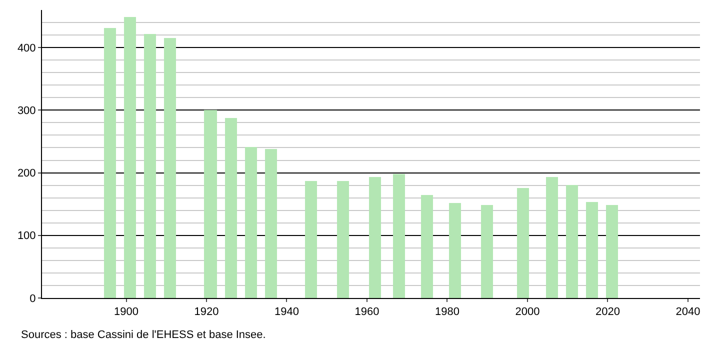 The width and height of the screenshot is (710, 340). Describe the element at coordinates (26, 111) in the screenshot. I see `y-tick-label: 300` at that location.